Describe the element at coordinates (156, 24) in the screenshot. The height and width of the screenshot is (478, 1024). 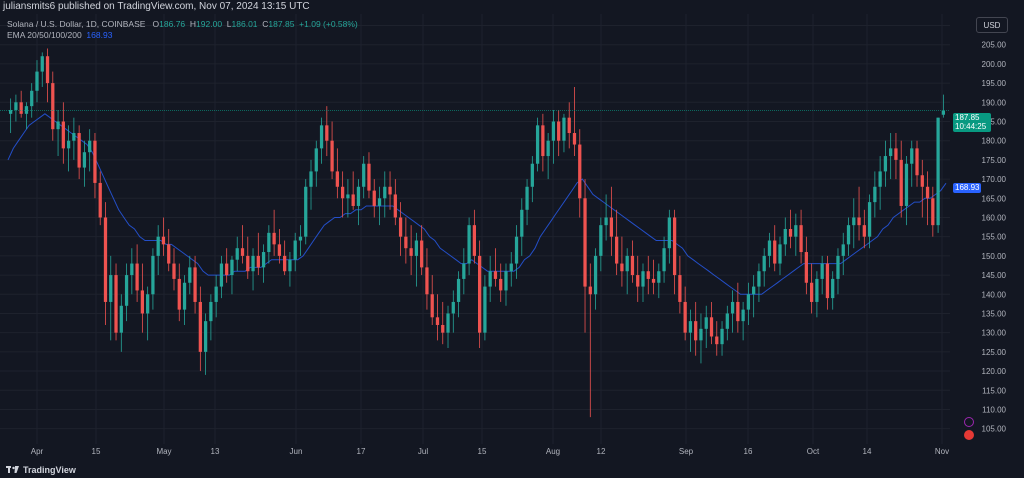
I see `open-label: O` at that location.